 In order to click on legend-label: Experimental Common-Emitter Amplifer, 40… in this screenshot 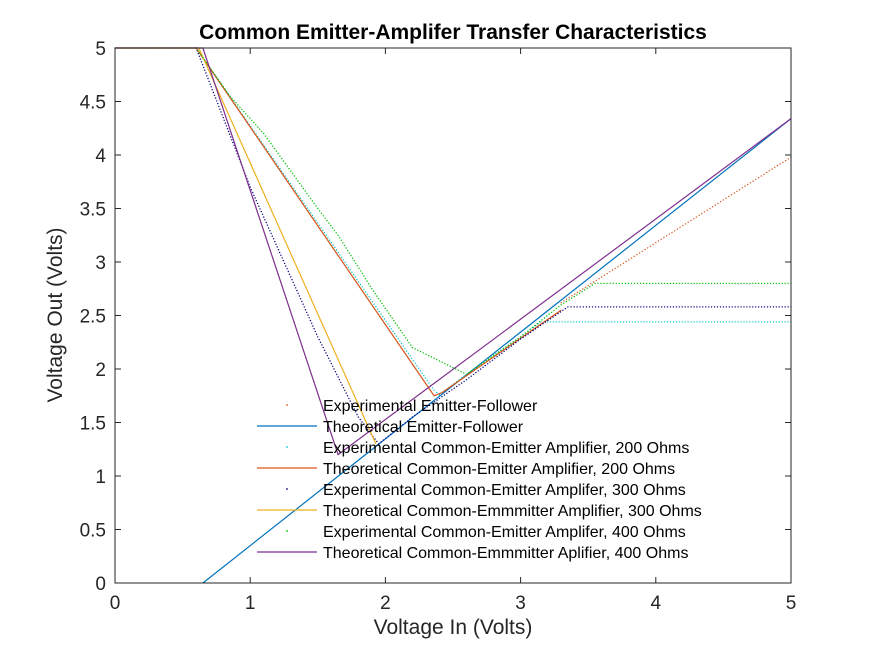, I will do `click(504, 532)`.